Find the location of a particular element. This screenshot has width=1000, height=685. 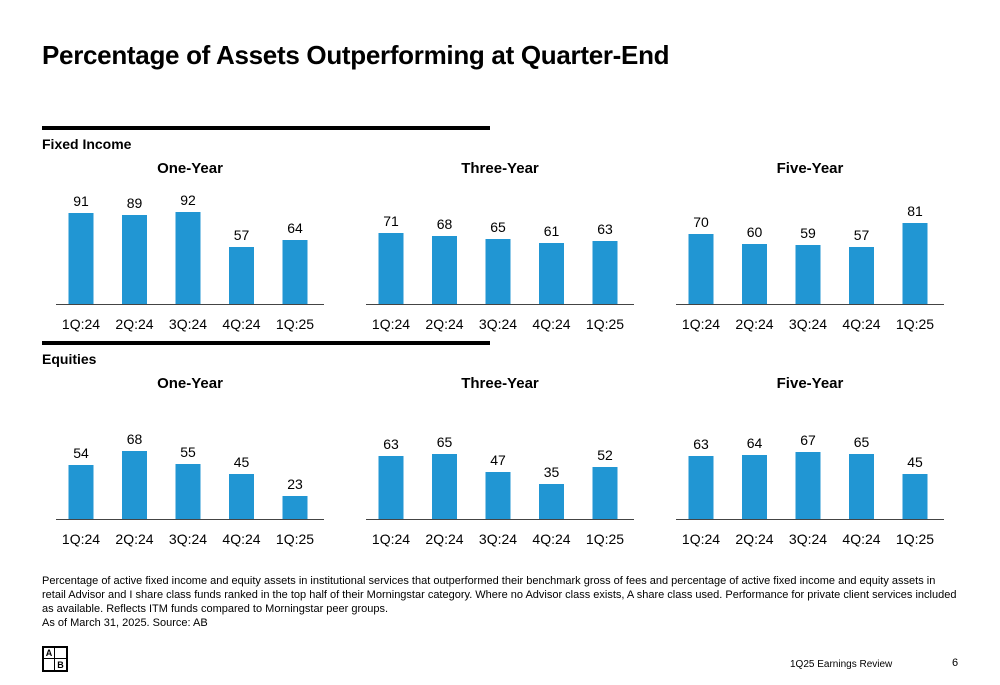

data-label: 92 is located at coordinates (188, 200).